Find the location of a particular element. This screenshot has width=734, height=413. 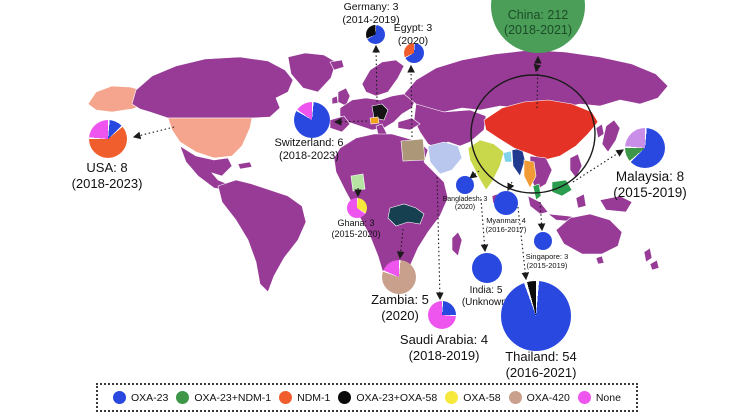

country-count-text: Germany: 3 is located at coordinates (371, 7).